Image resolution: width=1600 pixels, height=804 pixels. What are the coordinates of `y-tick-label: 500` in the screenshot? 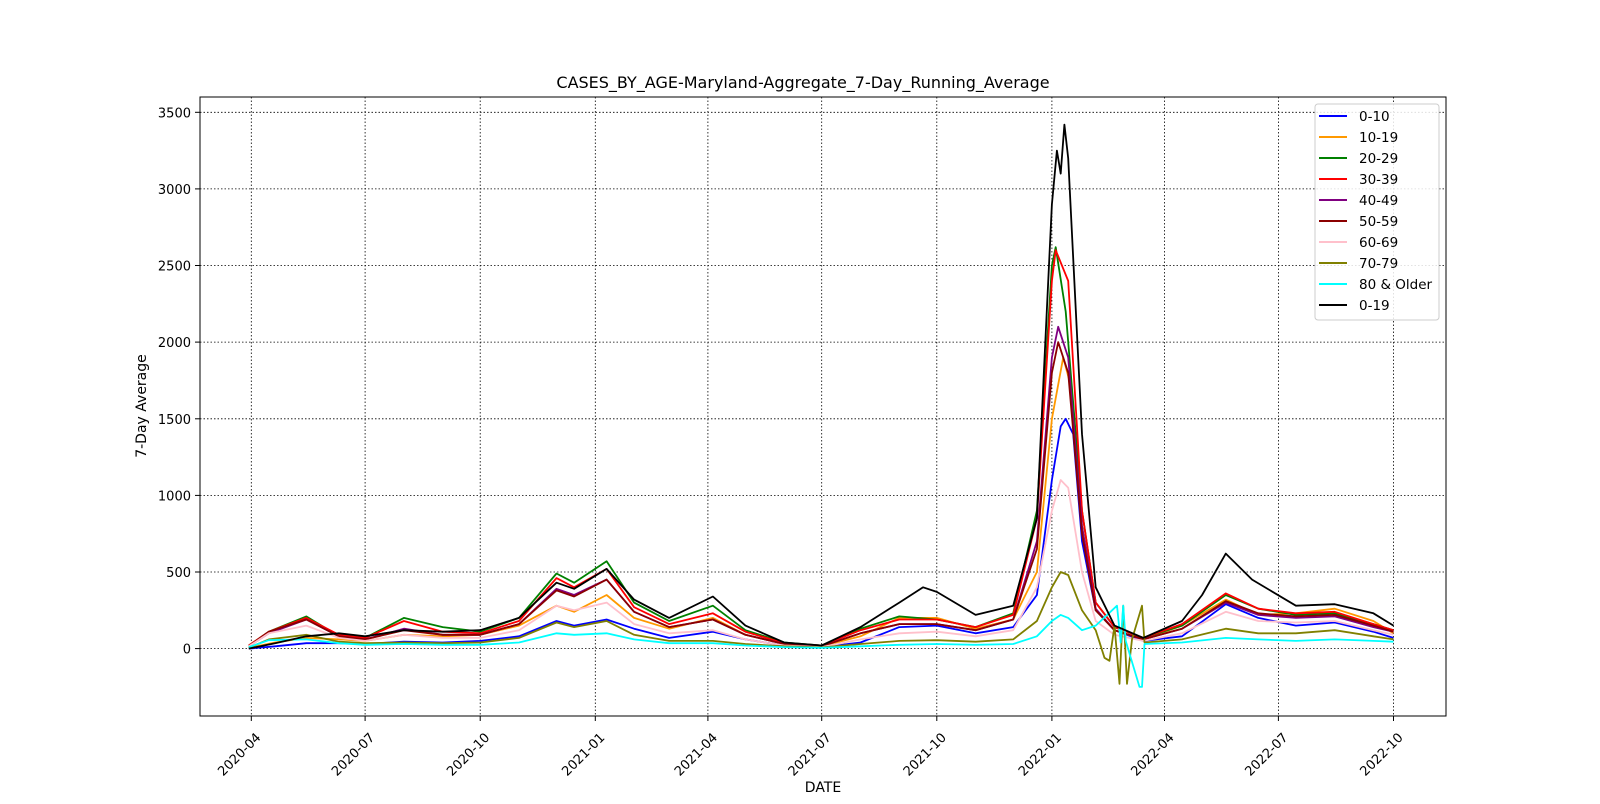 It's located at (178, 573).